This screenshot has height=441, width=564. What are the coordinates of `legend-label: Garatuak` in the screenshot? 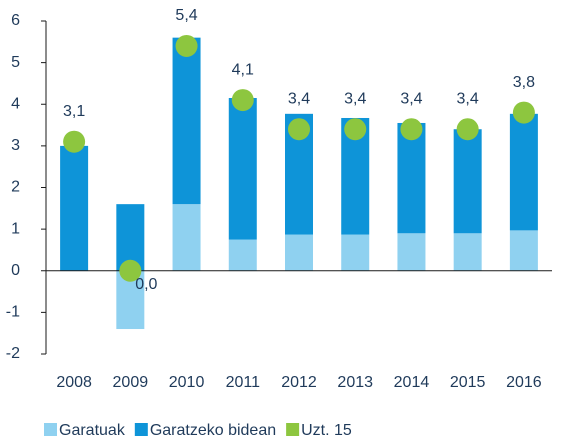 It's located at (92, 430).